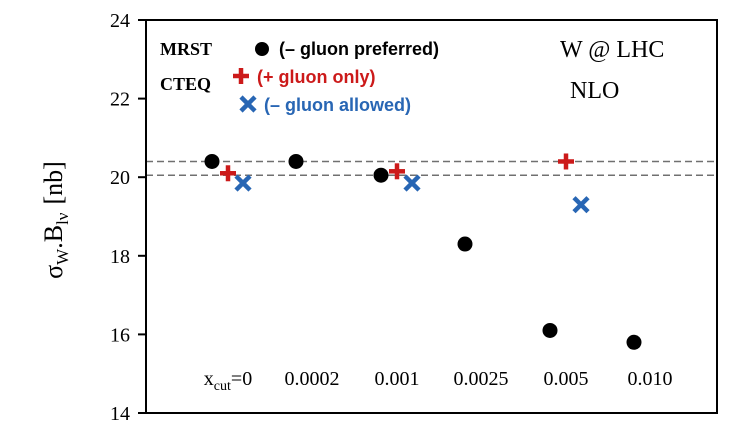  What do you see at coordinates (397, 379) in the screenshot?
I see `x-category-label-2: 0.001` at bounding box center [397, 379].